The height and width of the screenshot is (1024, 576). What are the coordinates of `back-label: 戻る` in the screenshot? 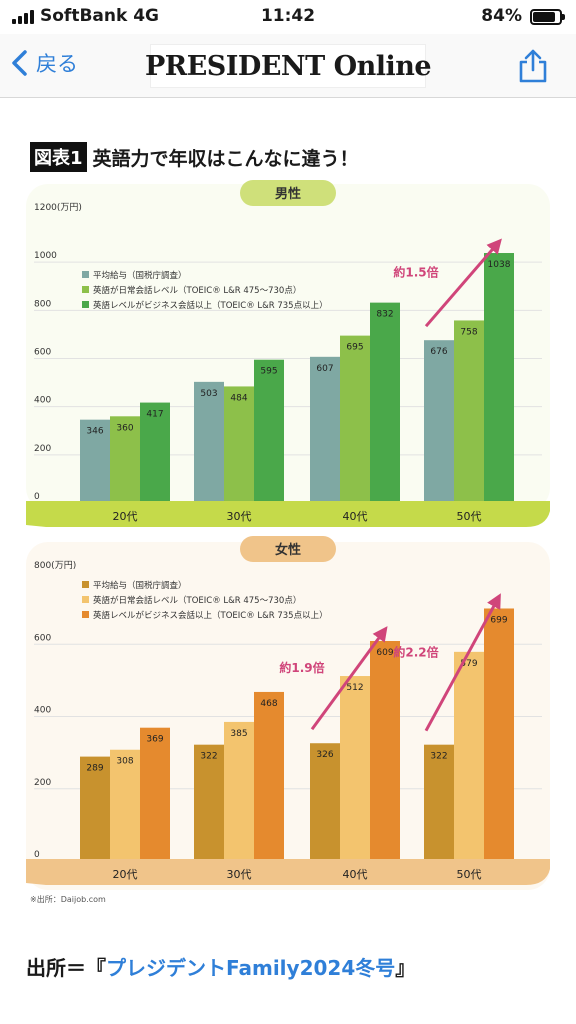 It's located at (57, 64).